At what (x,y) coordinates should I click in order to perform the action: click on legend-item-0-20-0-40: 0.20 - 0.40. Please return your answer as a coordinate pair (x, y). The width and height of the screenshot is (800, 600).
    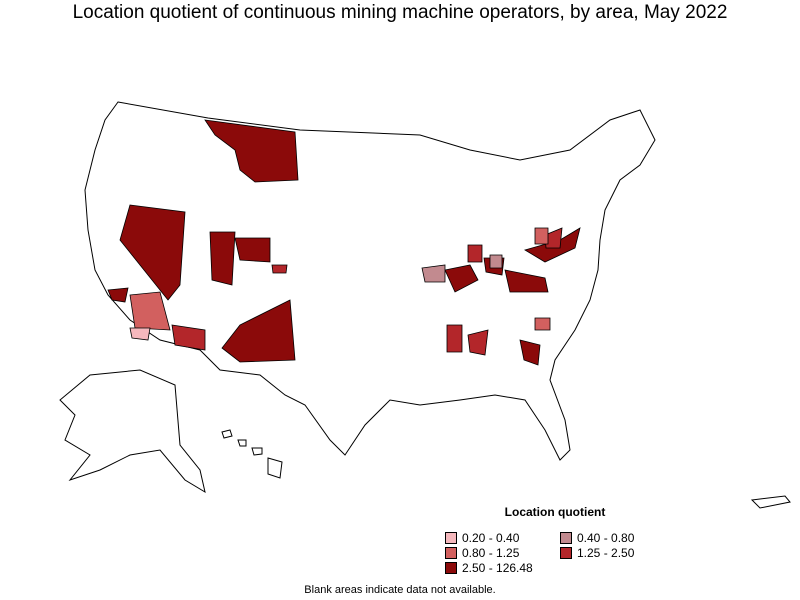
    Looking at the image, I should click on (482, 538).